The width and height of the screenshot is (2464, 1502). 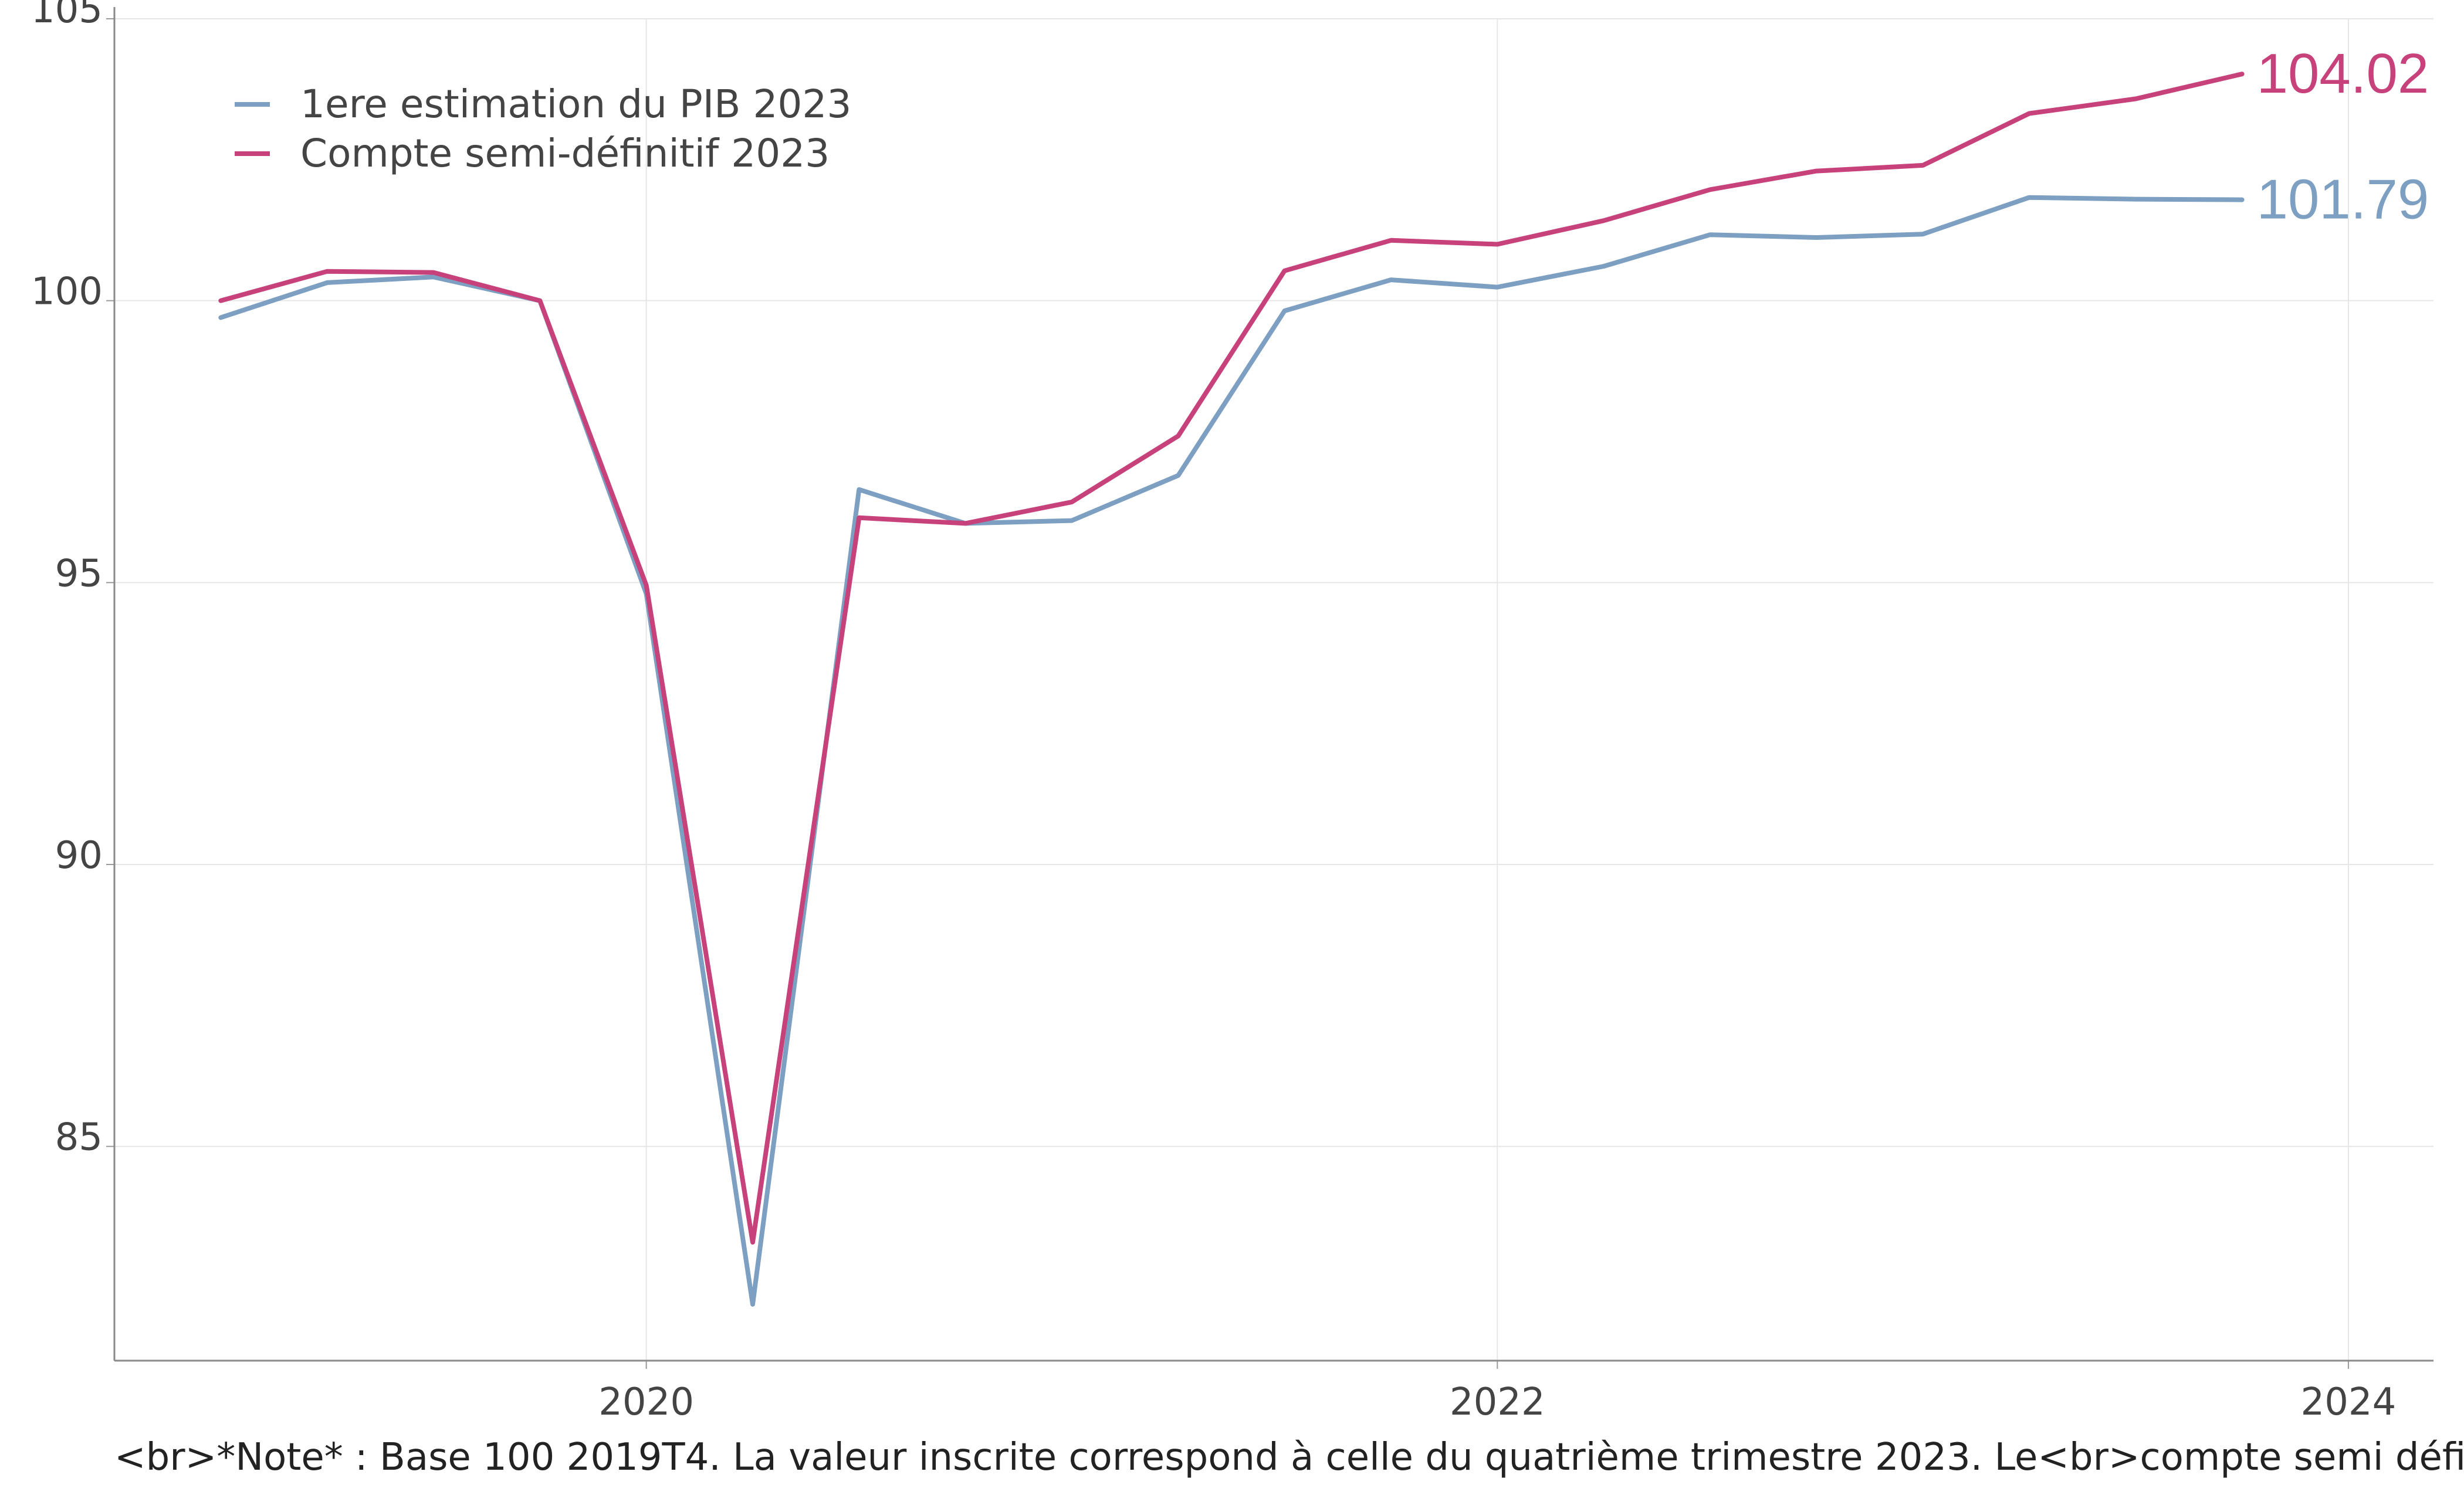 What do you see at coordinates (79, 1137) in the screenshot?
I see `y-tick-label: 85` at bounding box center [79, 1137].